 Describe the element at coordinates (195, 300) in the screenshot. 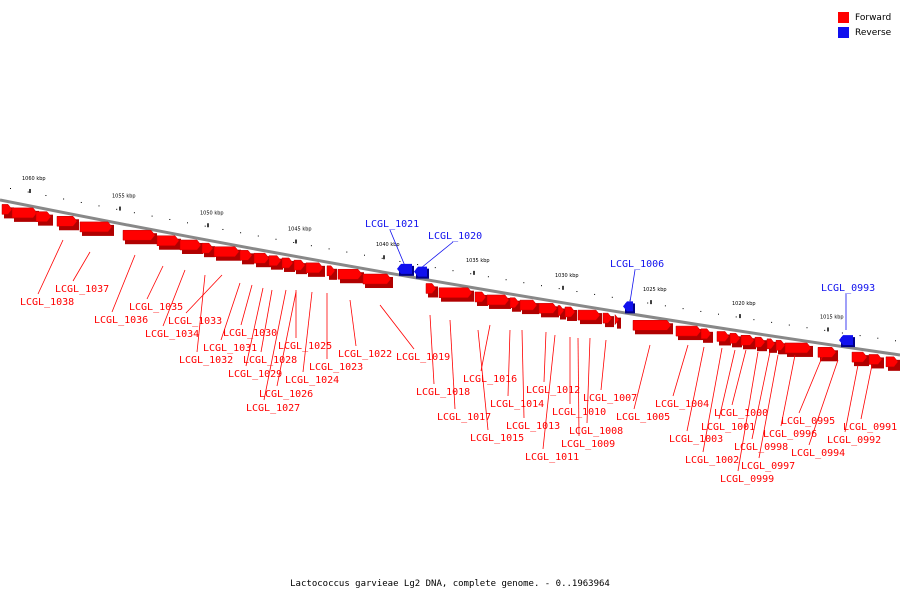

I see `forward-gene-label: LCGL_1033` at that location.